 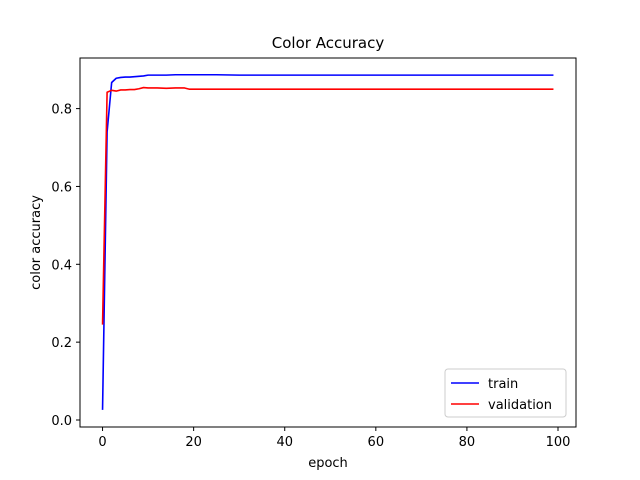 What do you see at coordinates (284, 442) in the screenshot?
I see `x-tick-label: 40` at bounding box center [284, 442].